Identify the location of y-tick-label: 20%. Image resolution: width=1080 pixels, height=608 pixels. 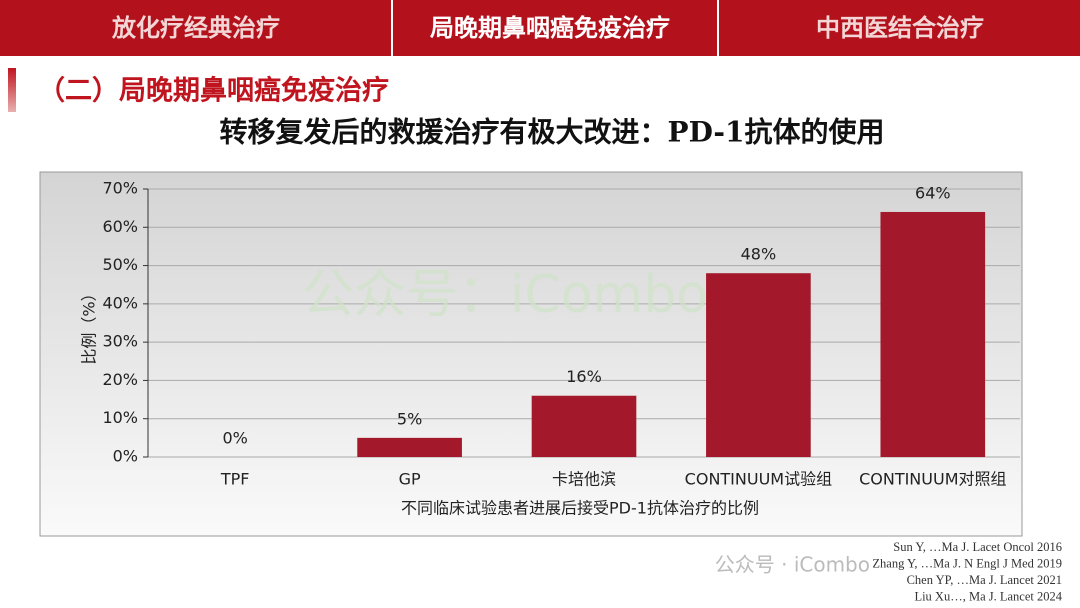
(120, 379).